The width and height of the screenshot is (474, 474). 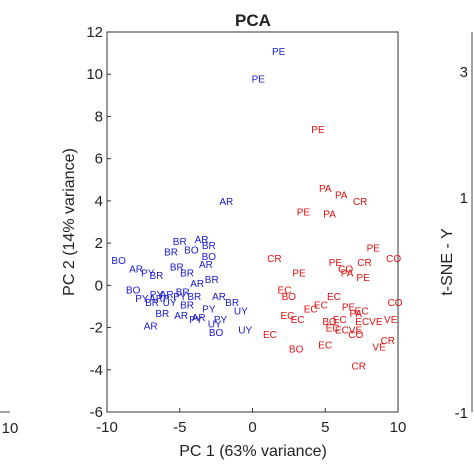 I want to click on x-tick-label: -5, so click(x=179, y=427).